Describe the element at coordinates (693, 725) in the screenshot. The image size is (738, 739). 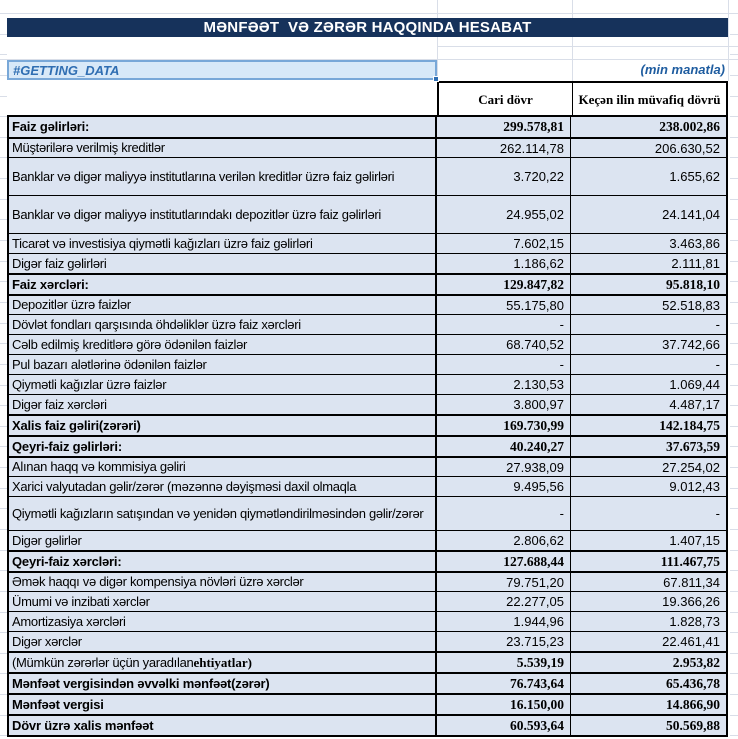
I see `row-value-previous: 50.569,88` at that location.